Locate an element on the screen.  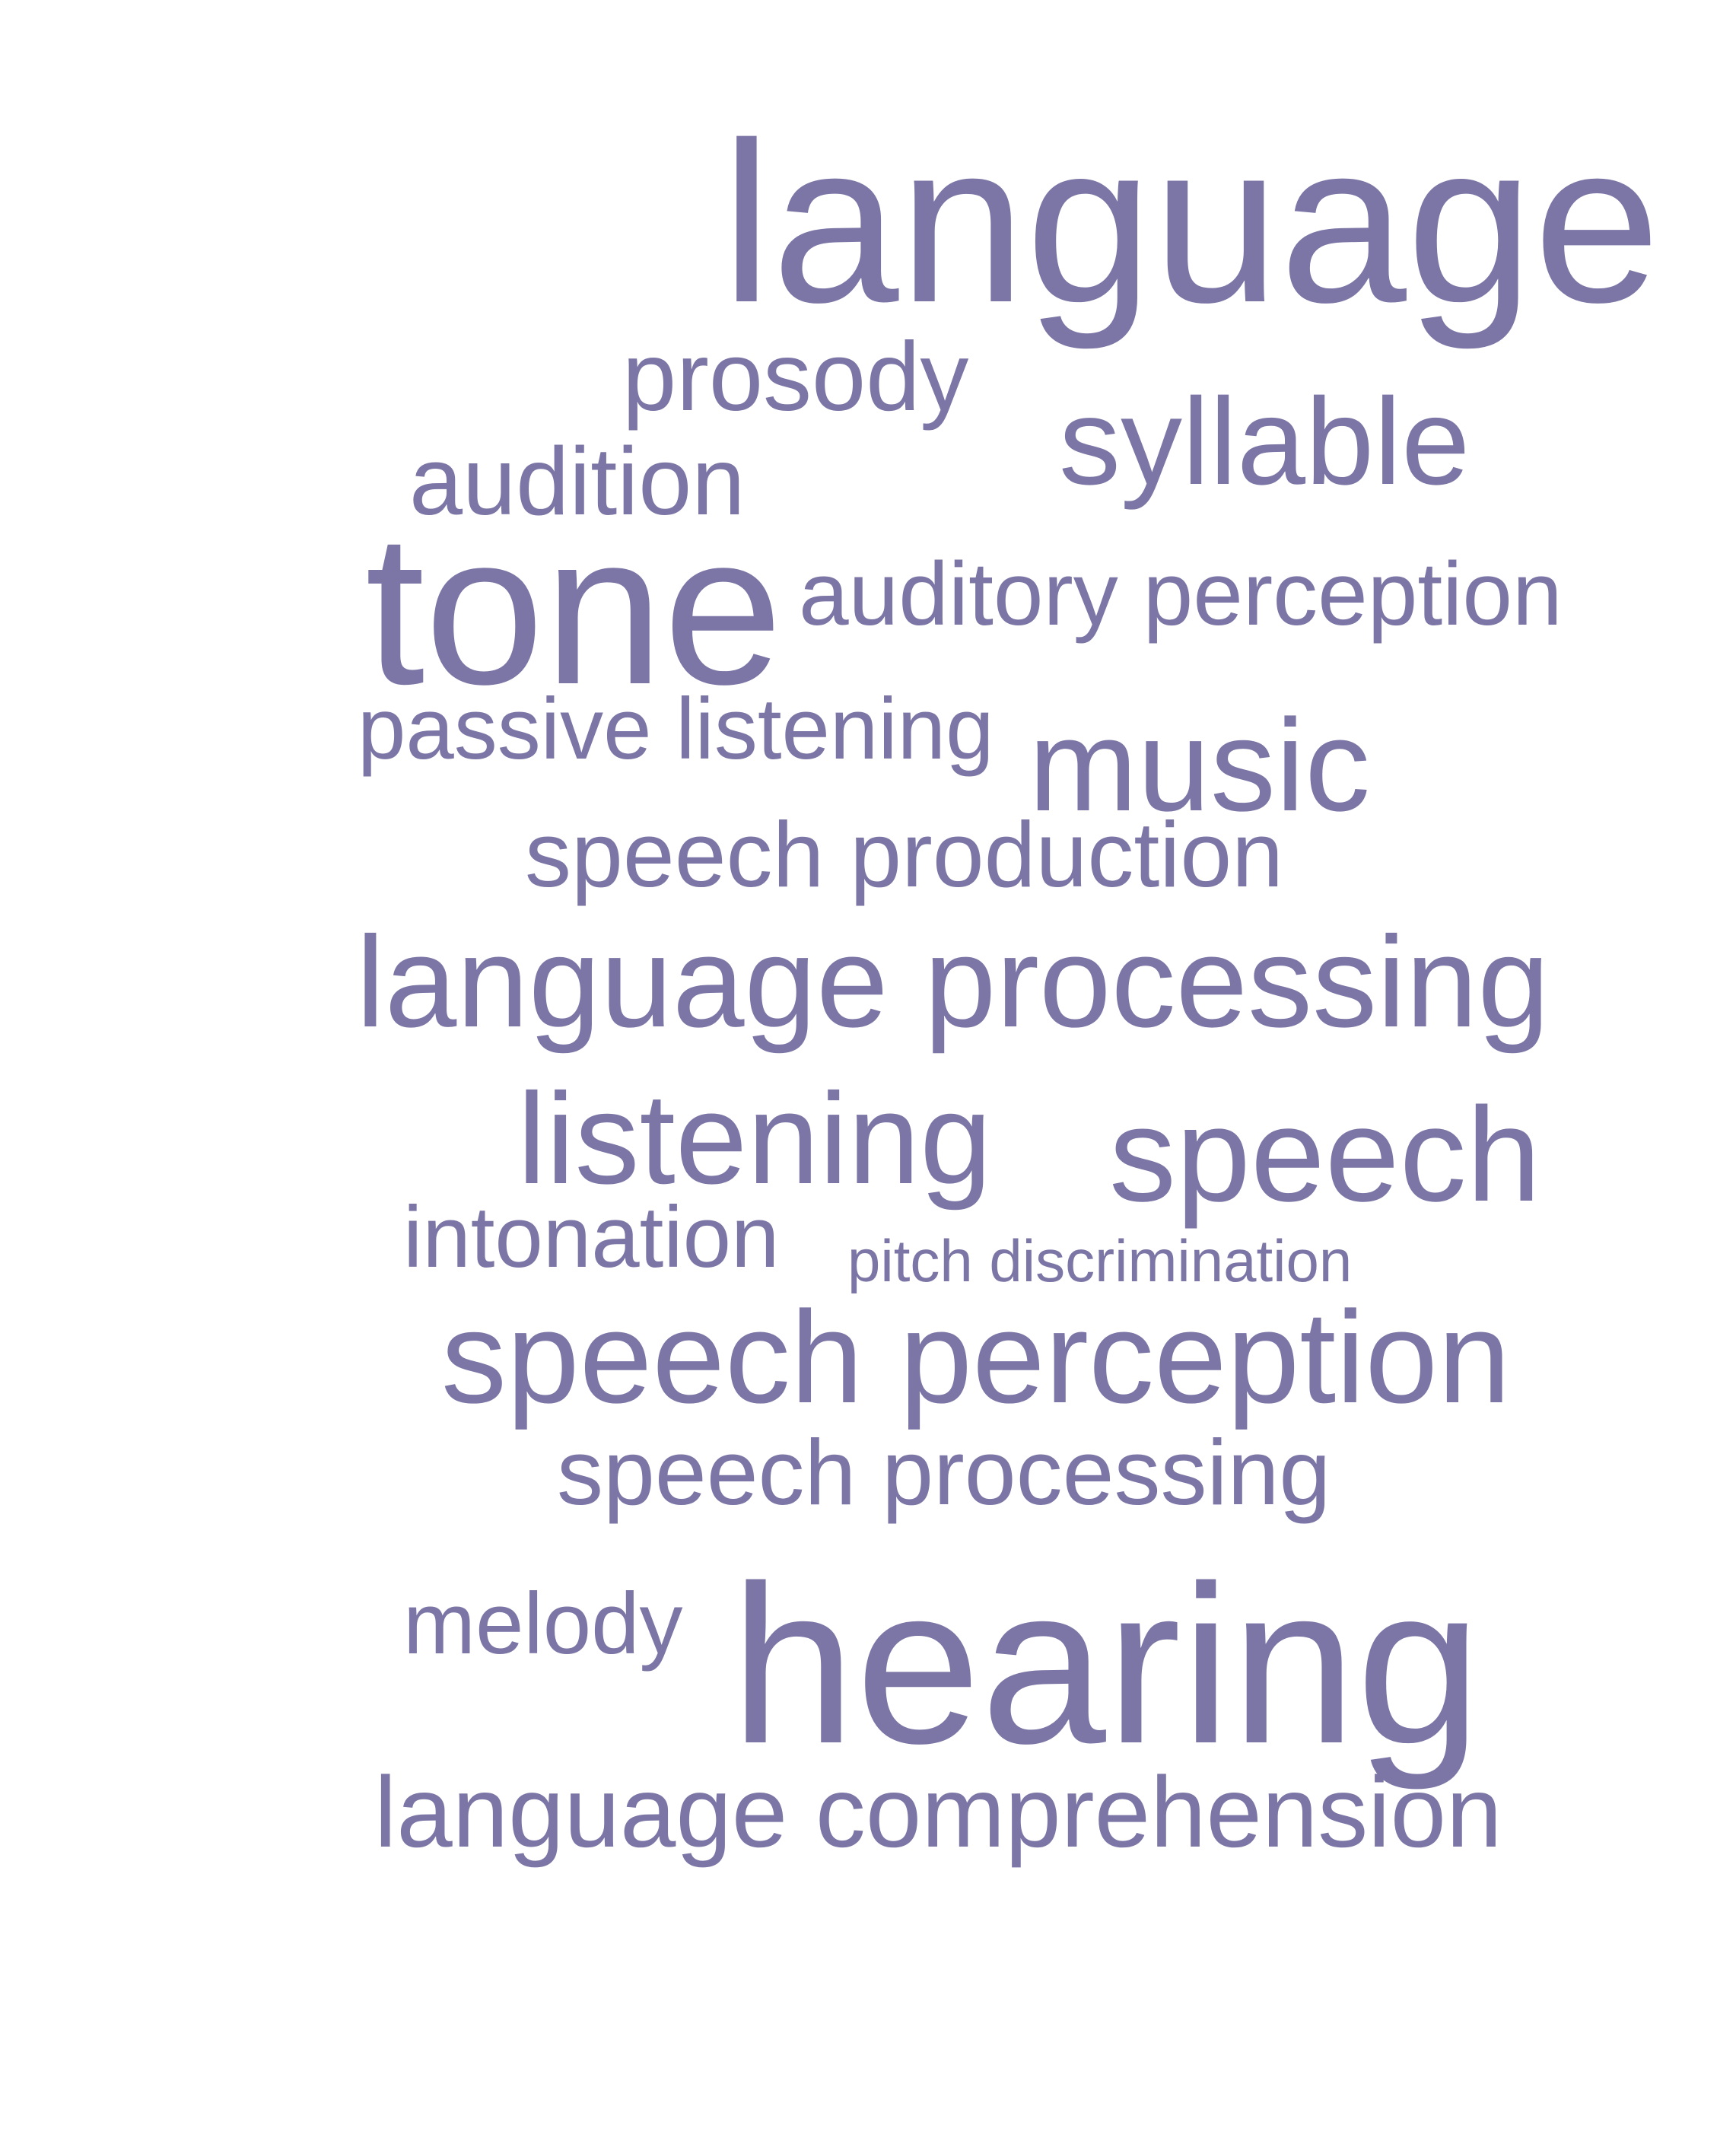
word-hearing: hearing is located at coordinates (1106, 1664).